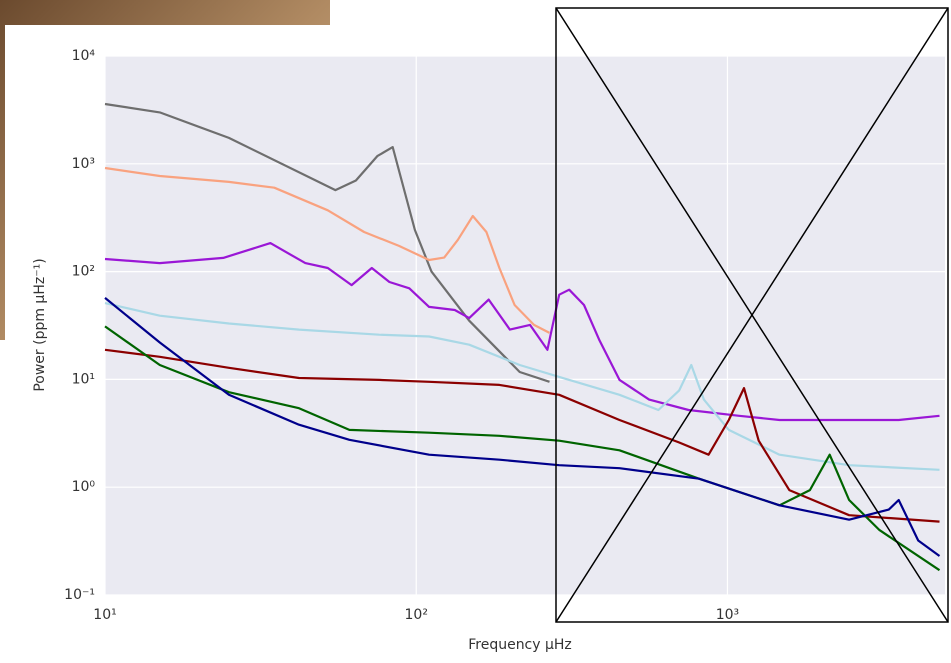 The width and height of the screenshot is (951, 663). I want to click on y-axis-label: Power (ppm μHz⁻¹), so click(40, 324).